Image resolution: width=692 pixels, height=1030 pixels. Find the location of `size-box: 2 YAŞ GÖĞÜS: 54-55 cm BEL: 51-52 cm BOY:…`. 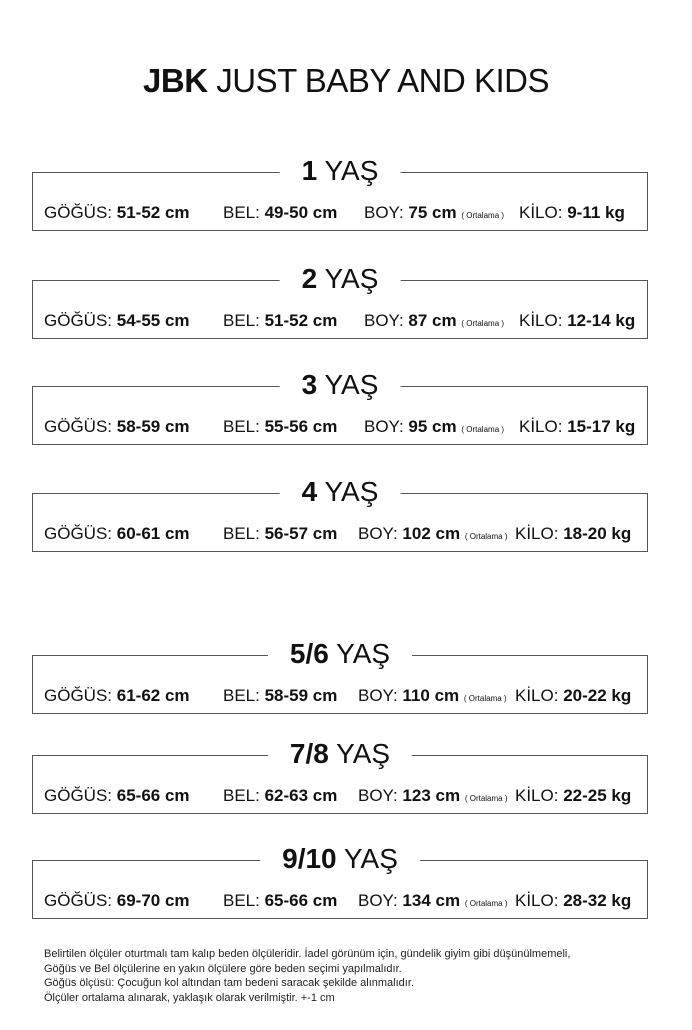

size-box: 2 YAŞ GÖĞÜS: 54-55 cm BEL: 51-52 cm BOY:… is located at coordinates (340, 299).